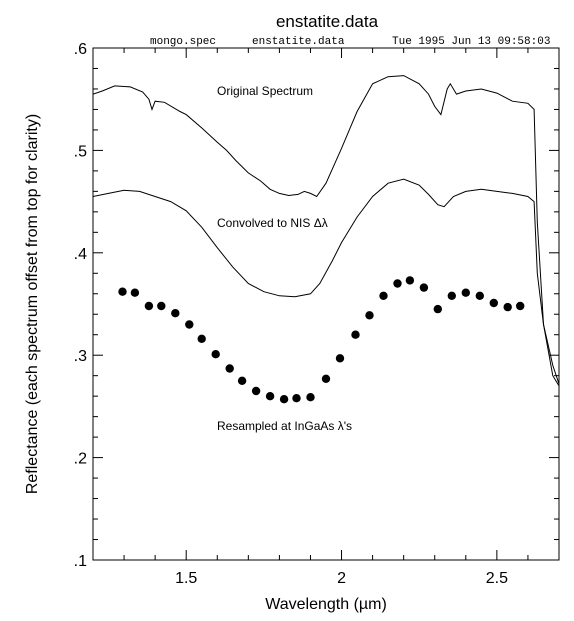  Describe the element at coordinates (497, 578) in the screenshot. I see `x-tick-label: 2.5` at that location.